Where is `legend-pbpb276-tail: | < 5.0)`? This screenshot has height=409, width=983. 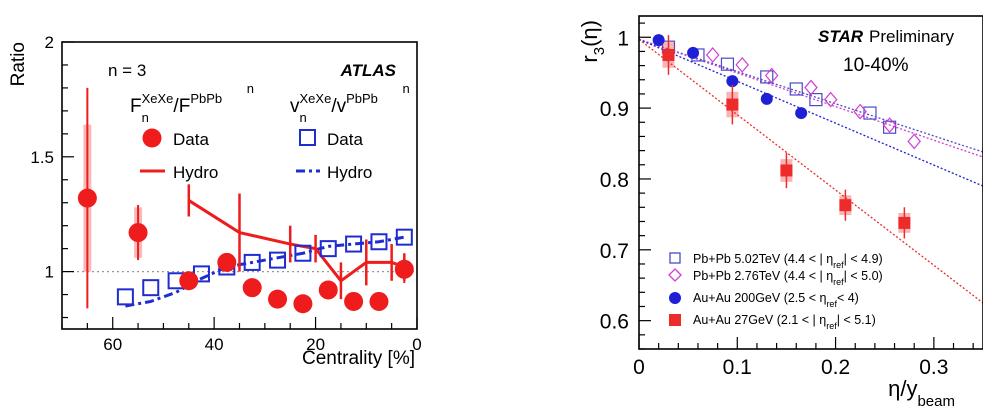 legend-pbpb276-tail: | < 5.0) is located at coordinates (863, 276).